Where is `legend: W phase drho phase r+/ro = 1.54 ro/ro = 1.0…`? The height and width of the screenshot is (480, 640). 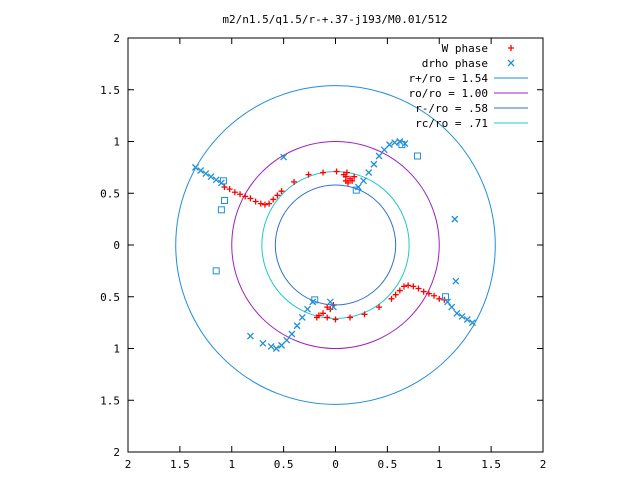 legend: W phase drho phase r+/ro = 1.54 ro/ro = 1.0… is located at coordinates (468, 86).